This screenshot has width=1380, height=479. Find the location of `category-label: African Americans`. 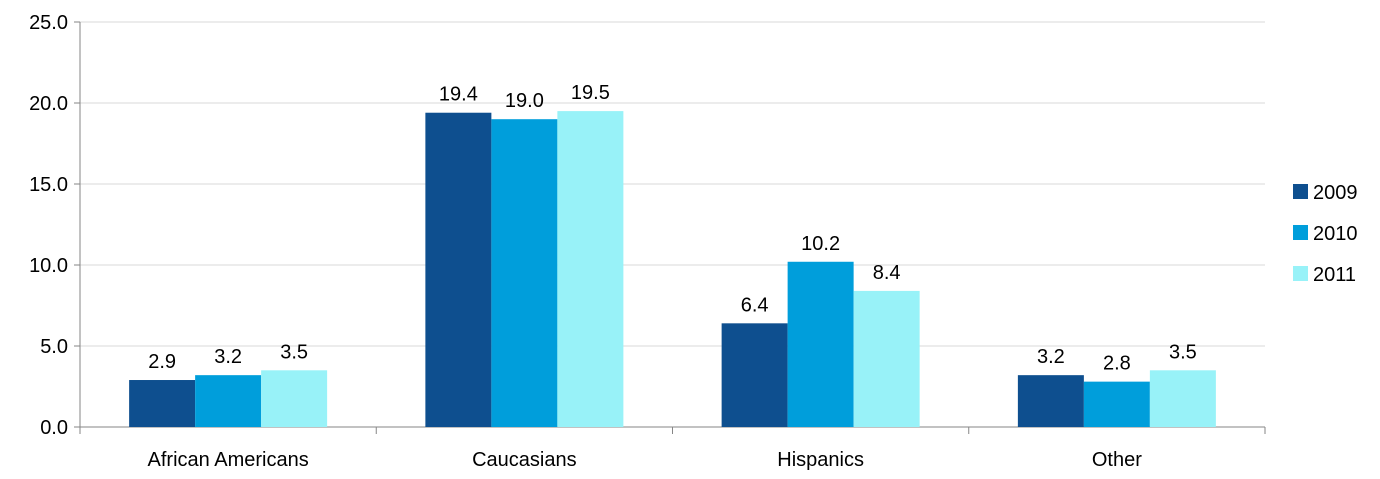

category-label: African Americans is located at coordinates (228, 460).